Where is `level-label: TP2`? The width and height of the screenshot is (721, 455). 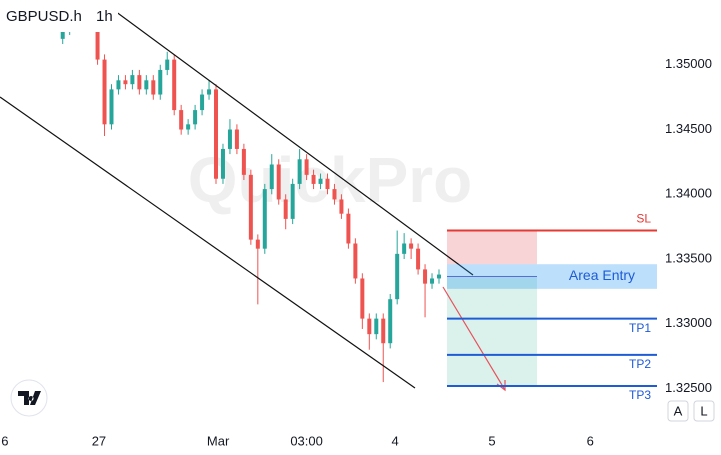
level-label: TP2 is located at coordinates (640, 364).